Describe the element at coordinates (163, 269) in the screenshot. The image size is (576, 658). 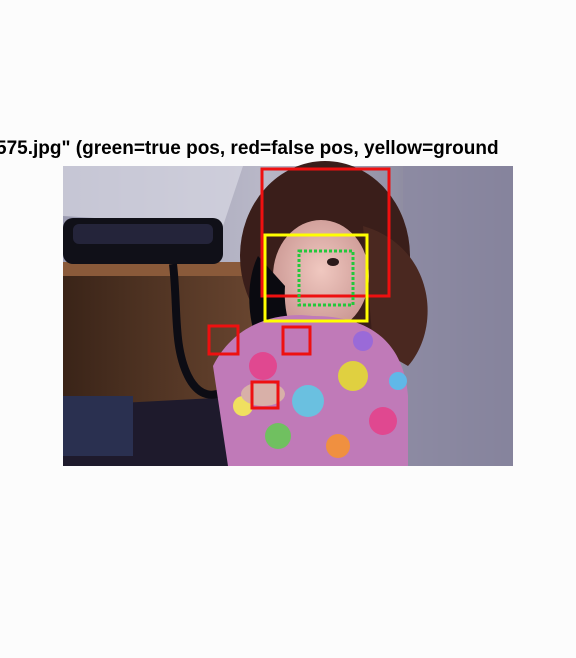
I see `counter-edge` at that location.